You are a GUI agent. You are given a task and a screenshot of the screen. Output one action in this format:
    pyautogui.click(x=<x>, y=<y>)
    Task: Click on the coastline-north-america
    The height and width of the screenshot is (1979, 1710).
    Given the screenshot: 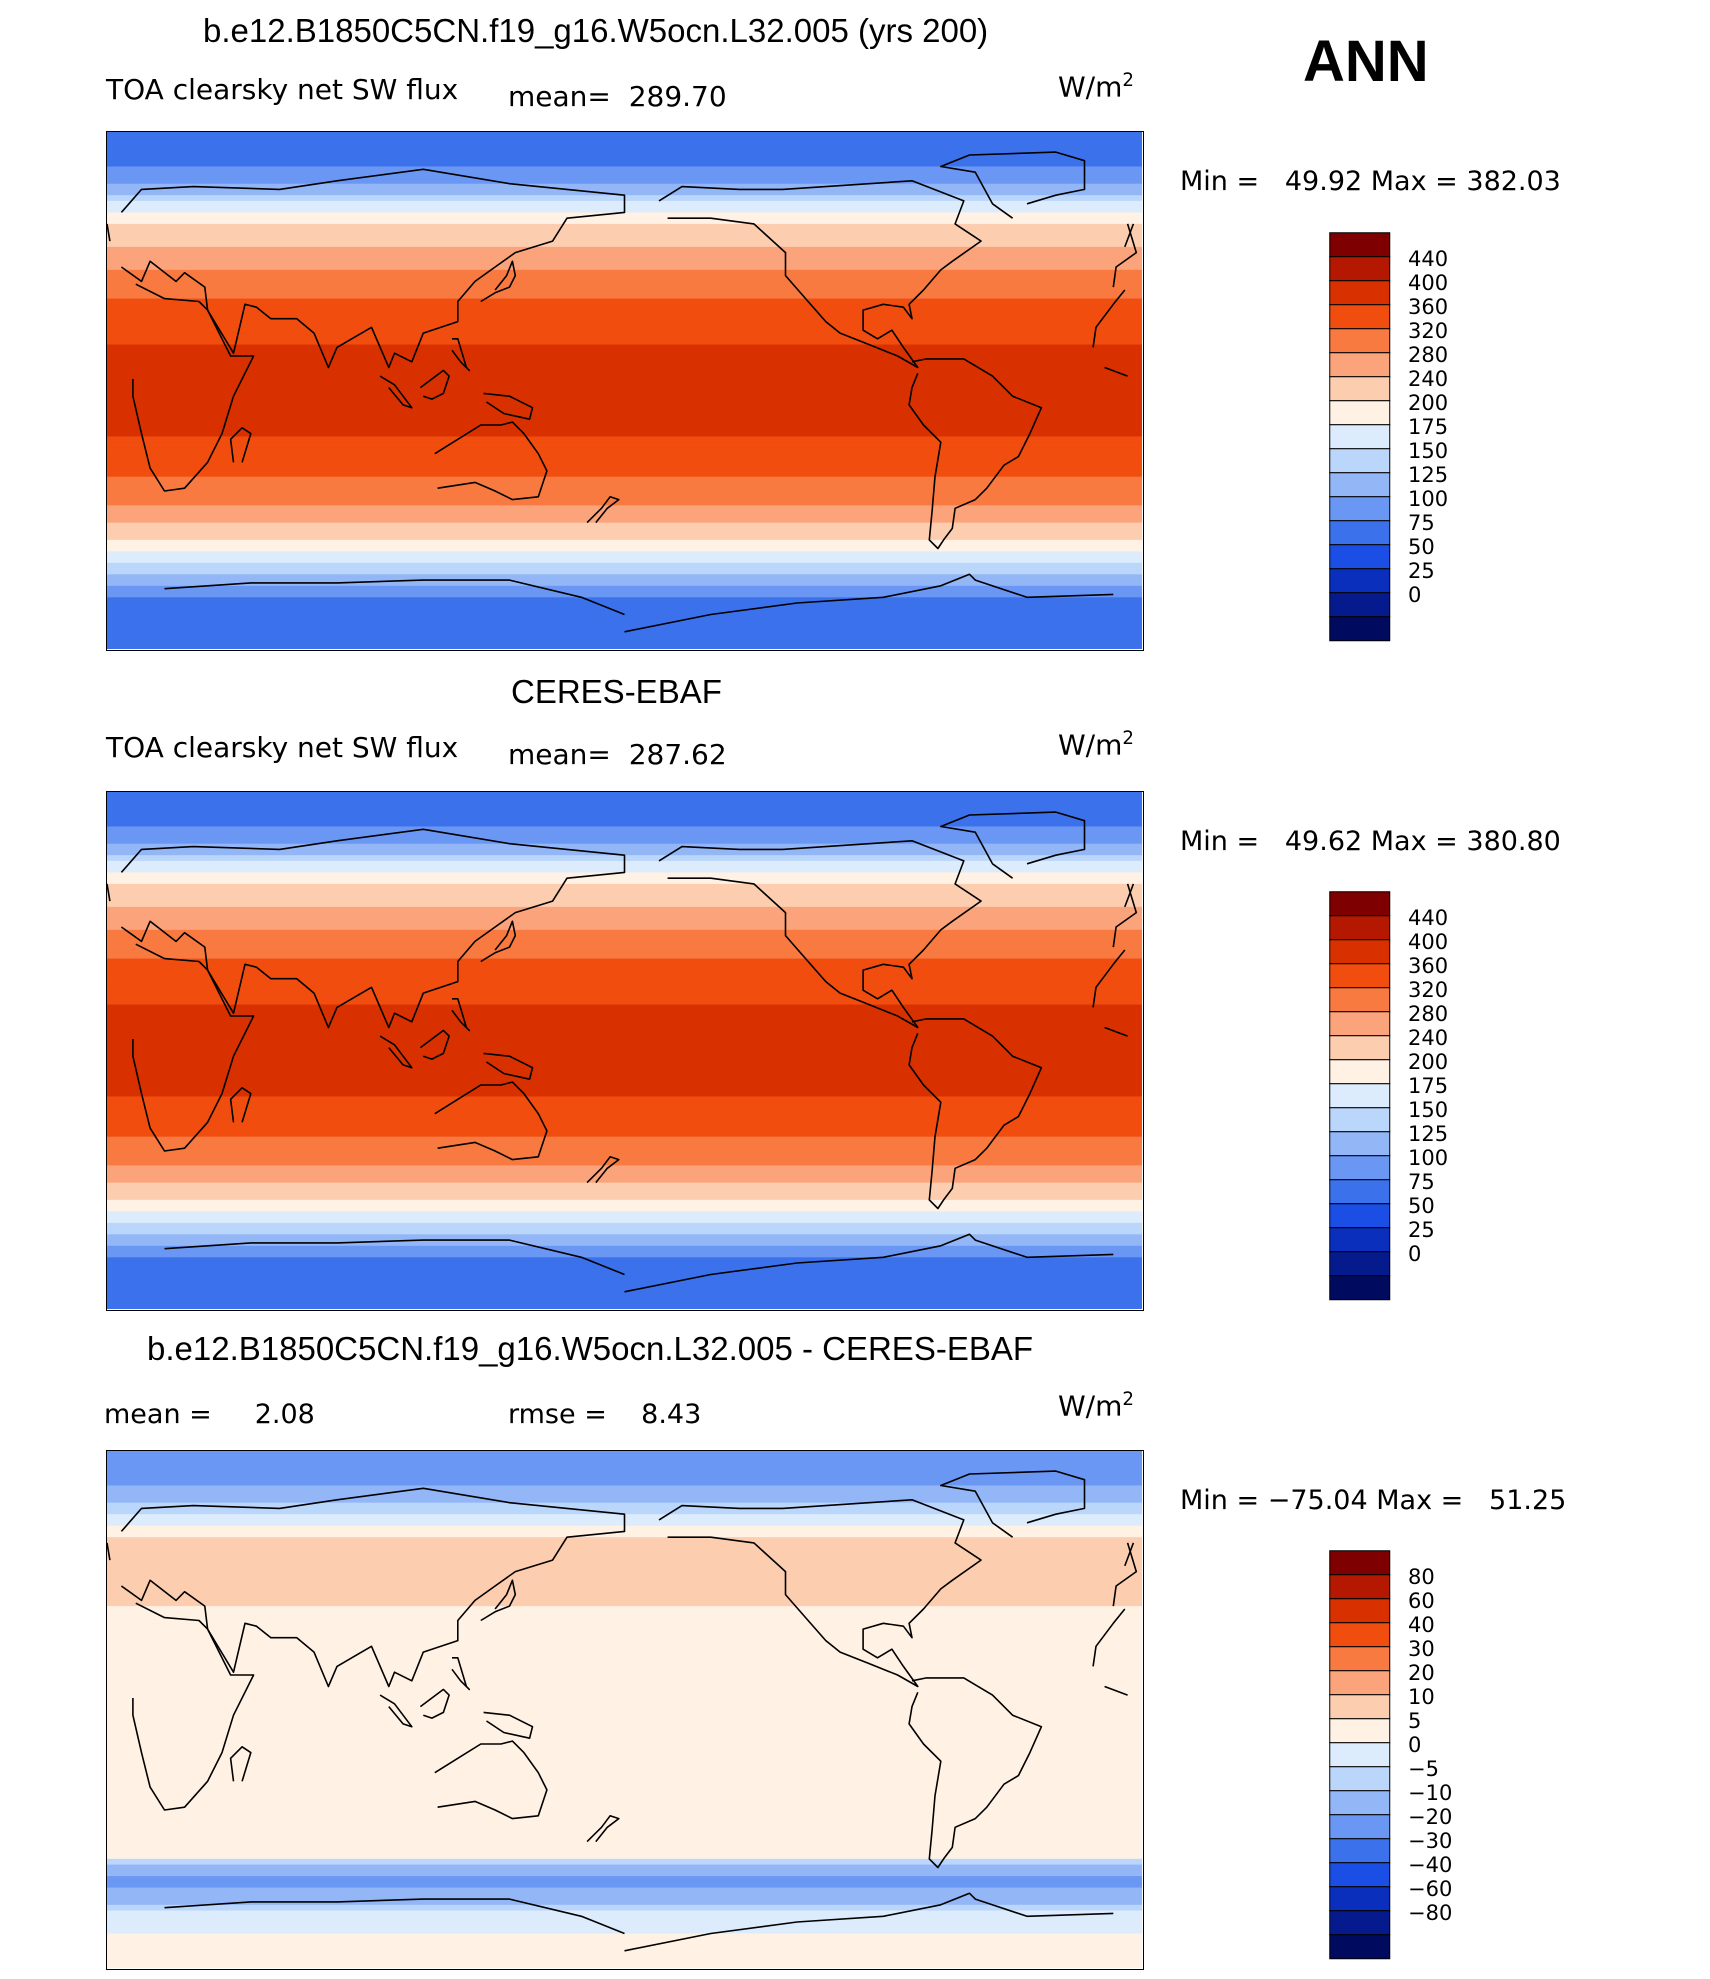 What is the action you would take?
    pyautogui.click(x=820, y=1593)
    